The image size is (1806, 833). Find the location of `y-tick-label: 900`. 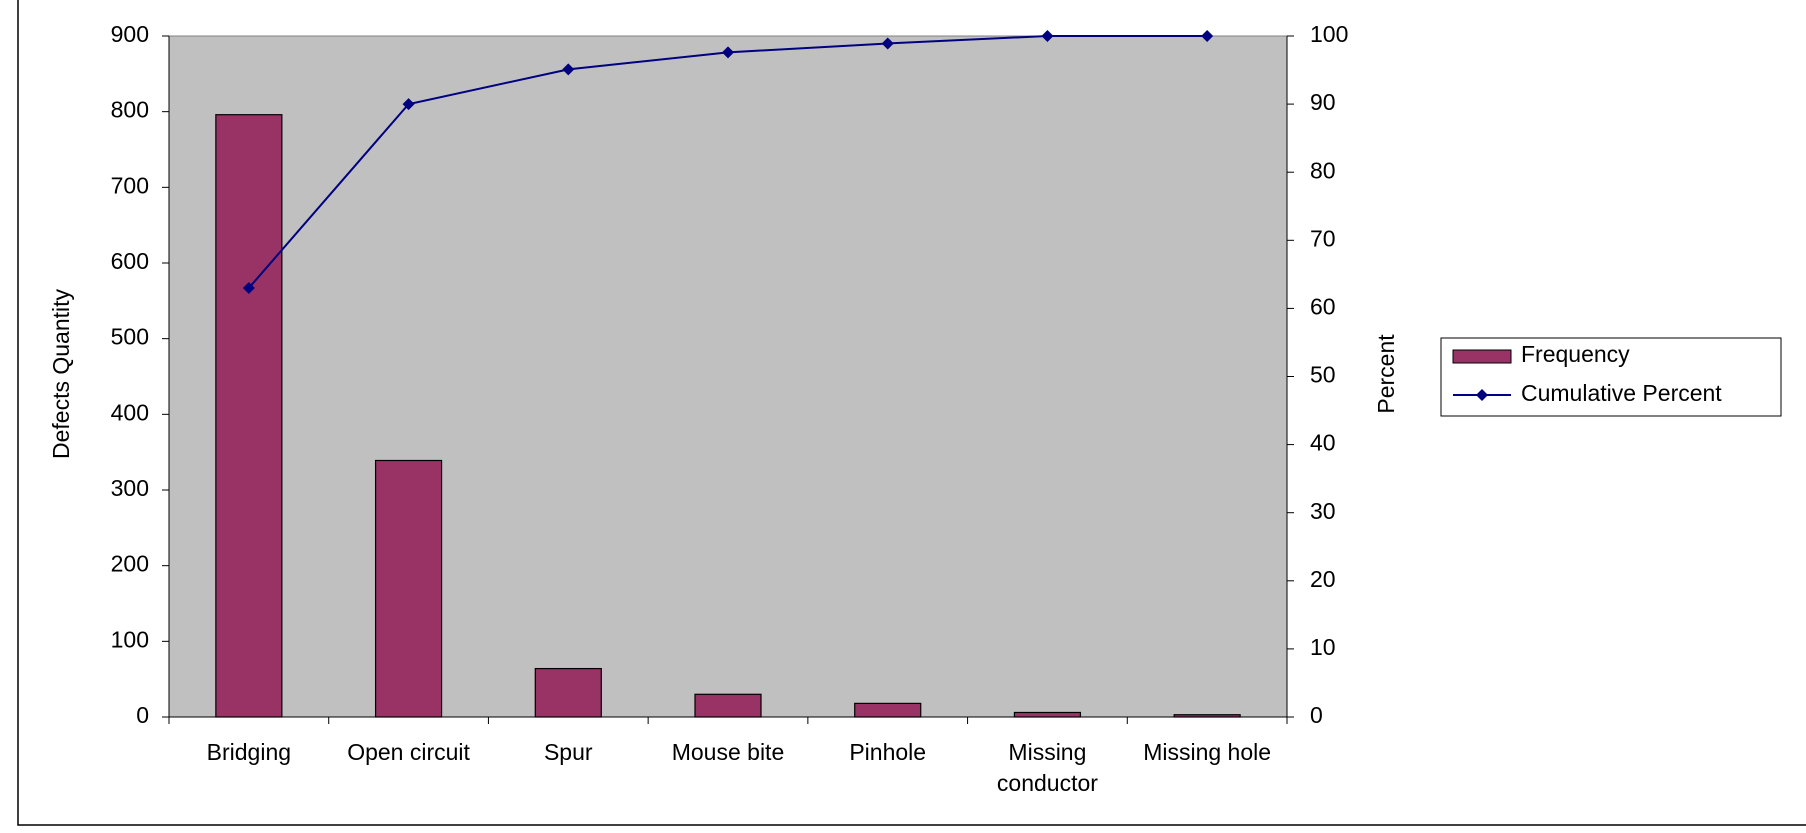

y-tick-label: 900 is located at coordinates (130, 34).